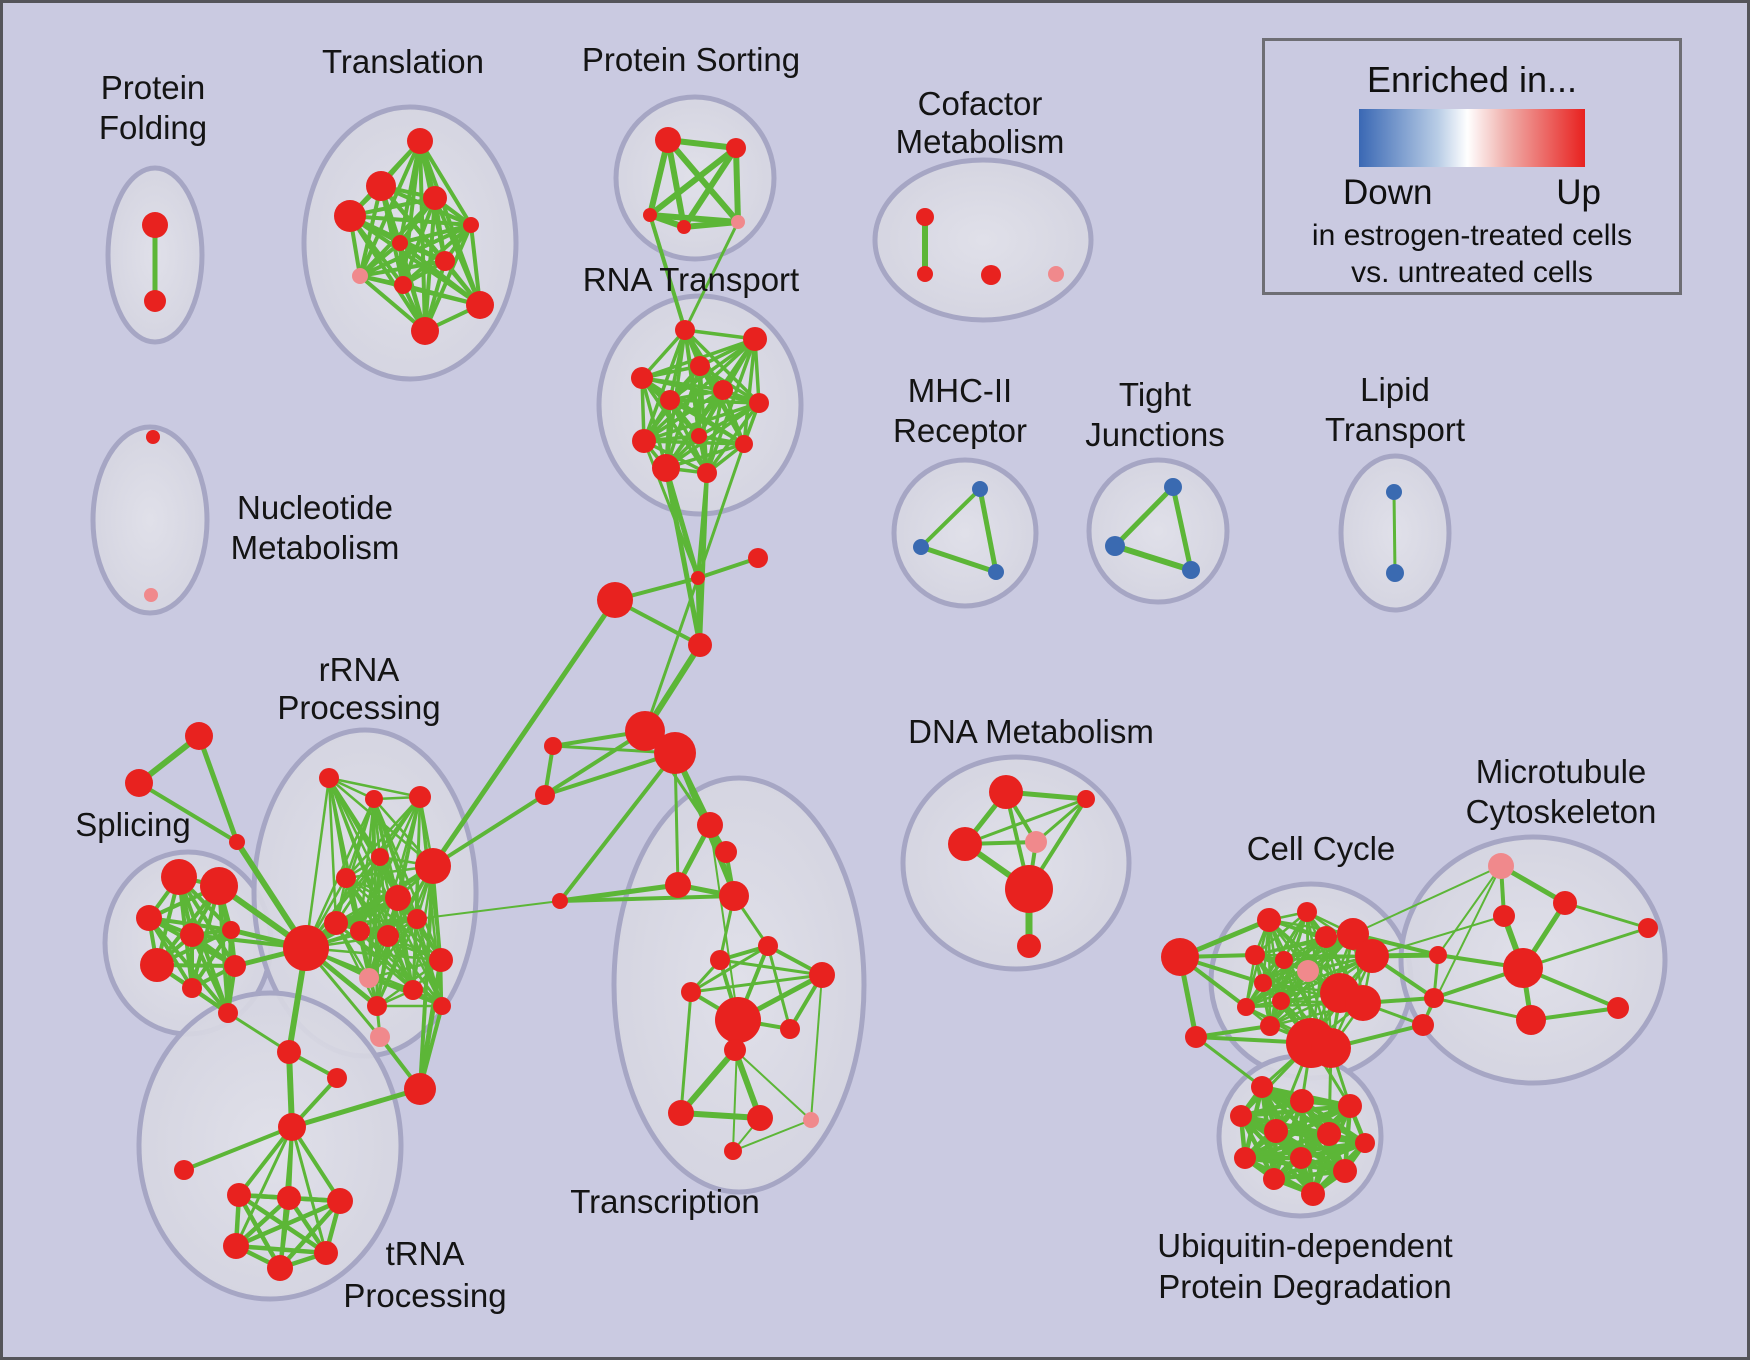 The image size is (1750, 1360). I want to click on cluster-ellipse-tight_junctions, so click(1158, 531).